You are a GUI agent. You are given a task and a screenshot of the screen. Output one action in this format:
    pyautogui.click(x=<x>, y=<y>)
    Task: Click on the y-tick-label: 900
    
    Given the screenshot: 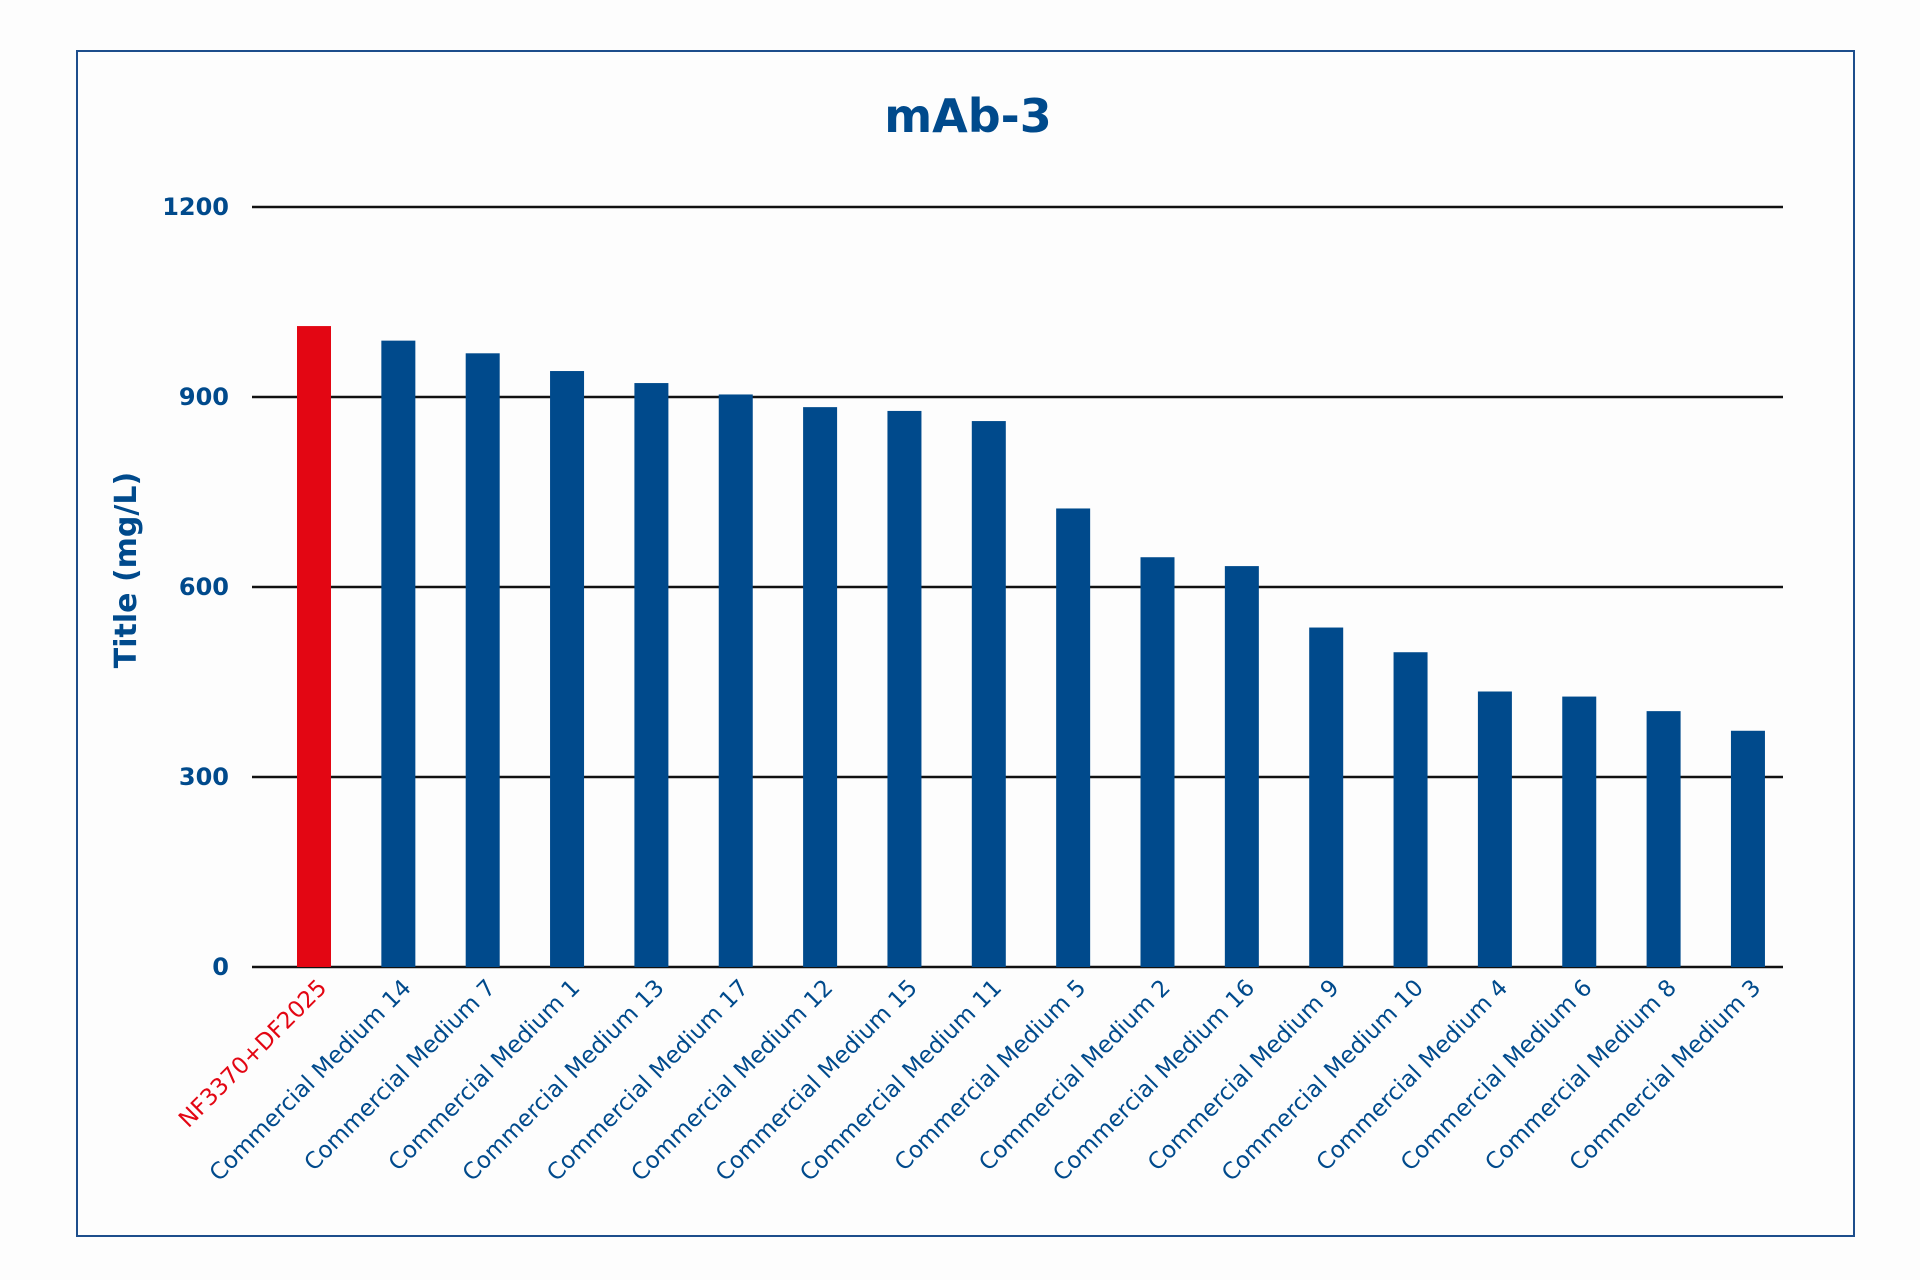 What is the action you would take?
    pyautogui.click(x=204, y=397)
    